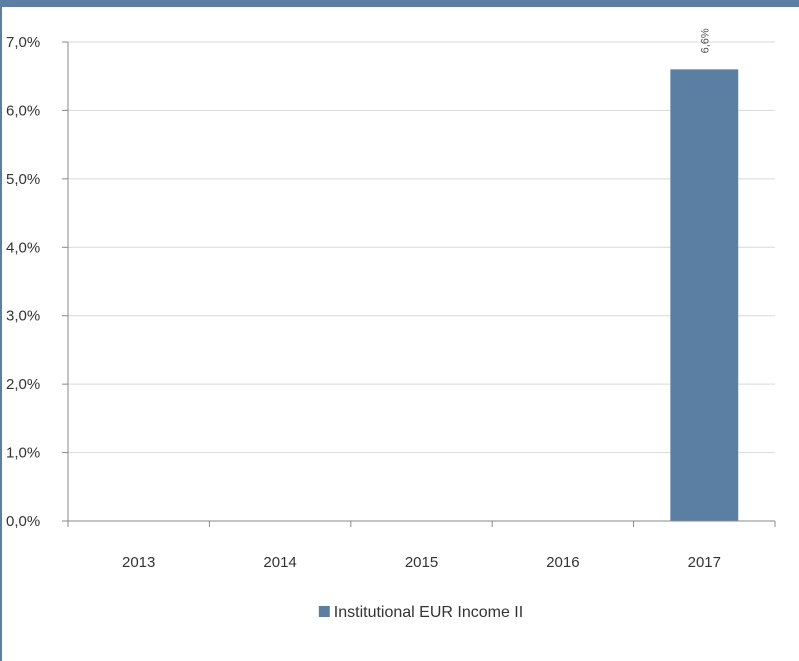 The image size is (799, 661). I want to click on bar-2017, so click(704, 295).